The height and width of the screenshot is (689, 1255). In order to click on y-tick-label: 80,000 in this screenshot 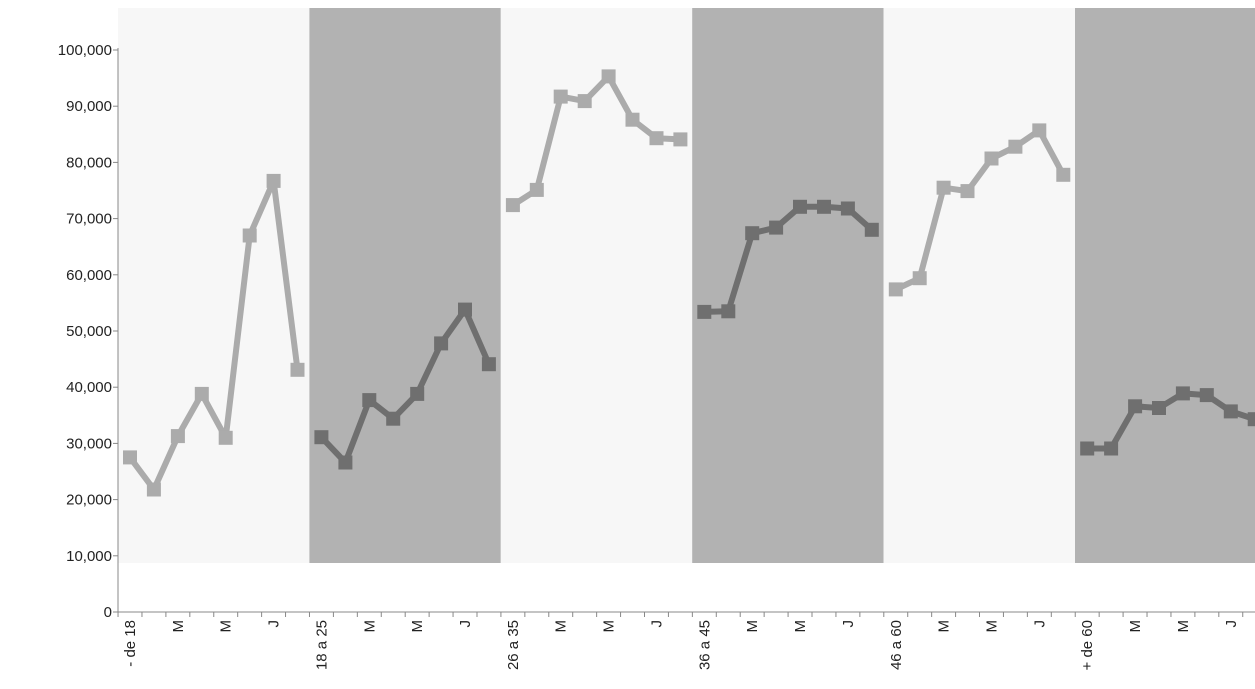, I will do `click(89, 162)`.